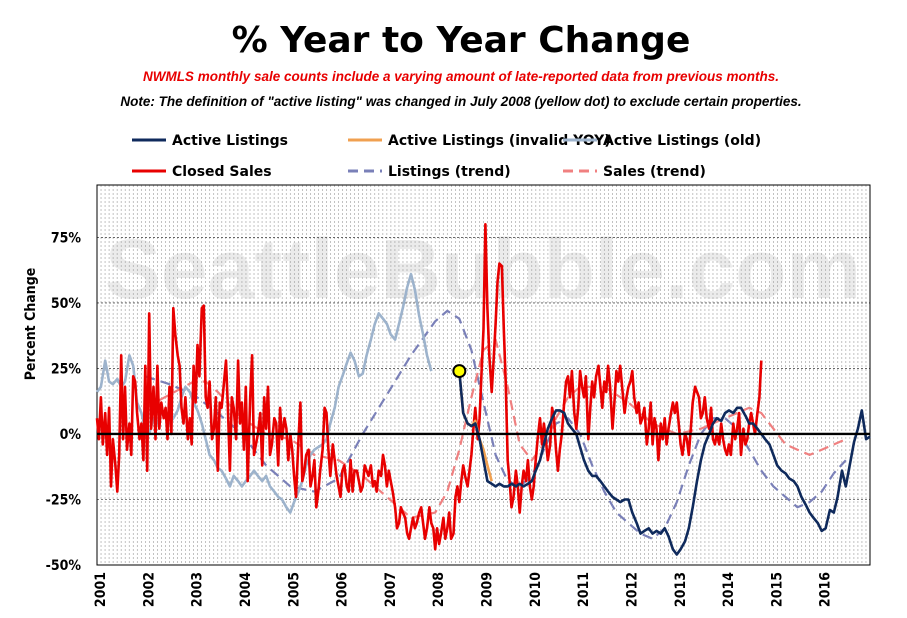 The width and height of the screenshot is (907, 618). I want to click on chart-title: % Year to Year Change, so click(461, 40).